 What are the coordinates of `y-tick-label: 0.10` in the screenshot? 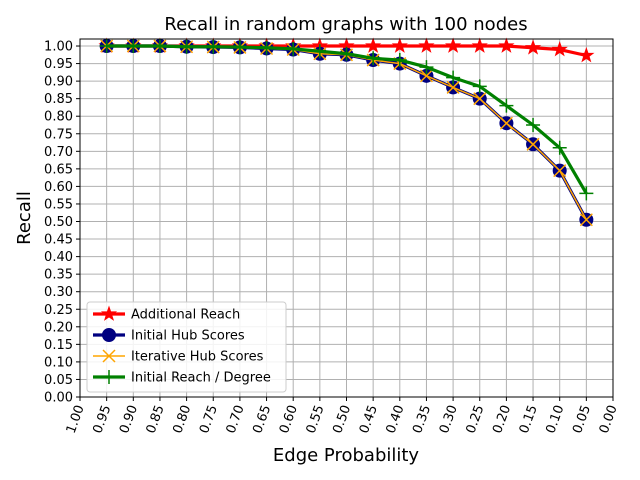 It's located at (58, 362).